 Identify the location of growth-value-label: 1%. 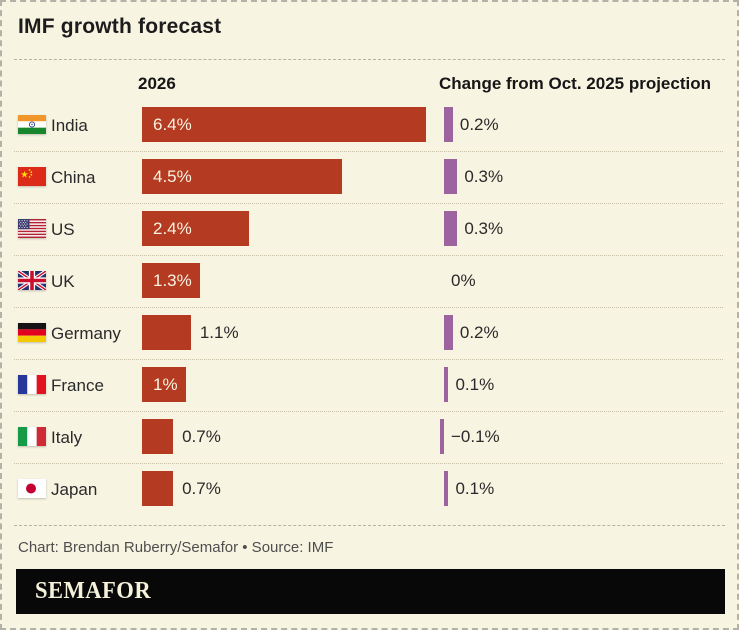
(165, 384).